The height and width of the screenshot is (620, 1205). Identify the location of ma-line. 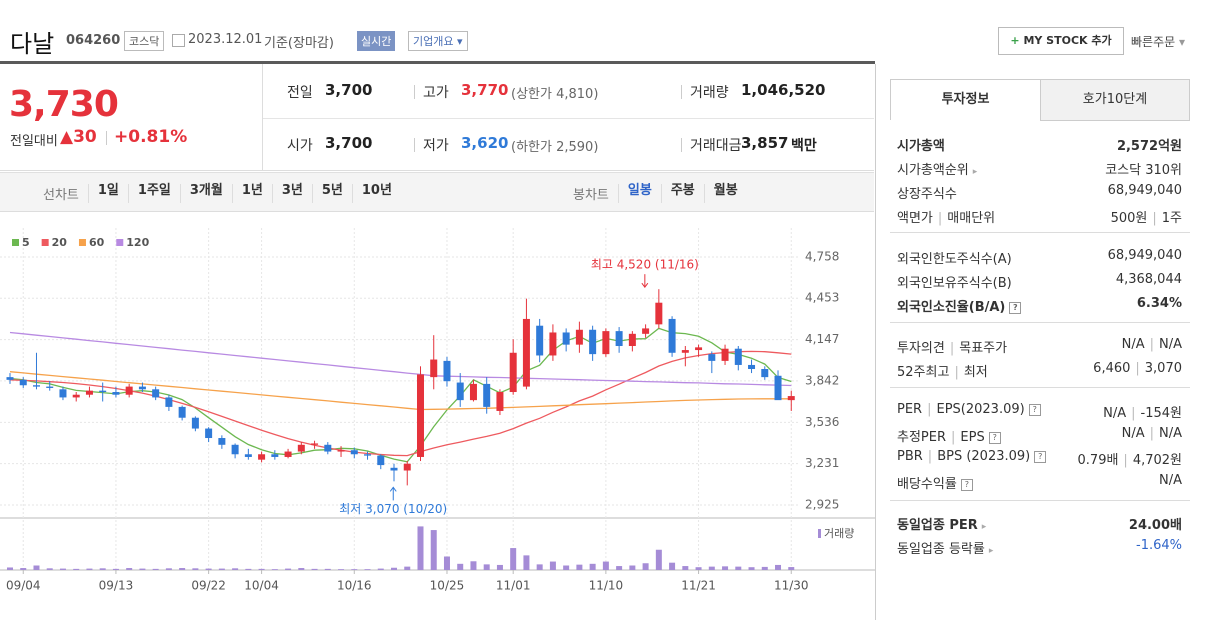
(400, 359).